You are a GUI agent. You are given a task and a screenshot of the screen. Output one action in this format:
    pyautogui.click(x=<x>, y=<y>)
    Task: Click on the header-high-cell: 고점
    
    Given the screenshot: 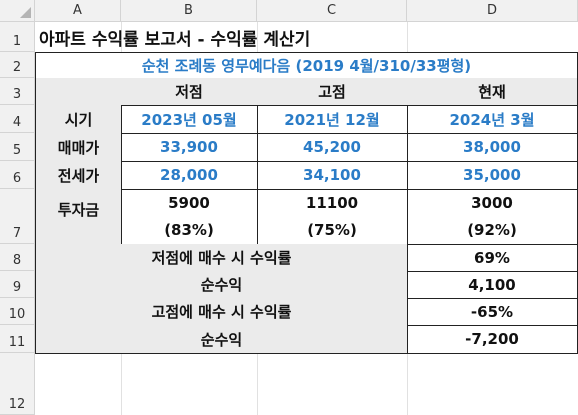 What is the action you would take?
    pyautogui.click(x=332, y=92)
    